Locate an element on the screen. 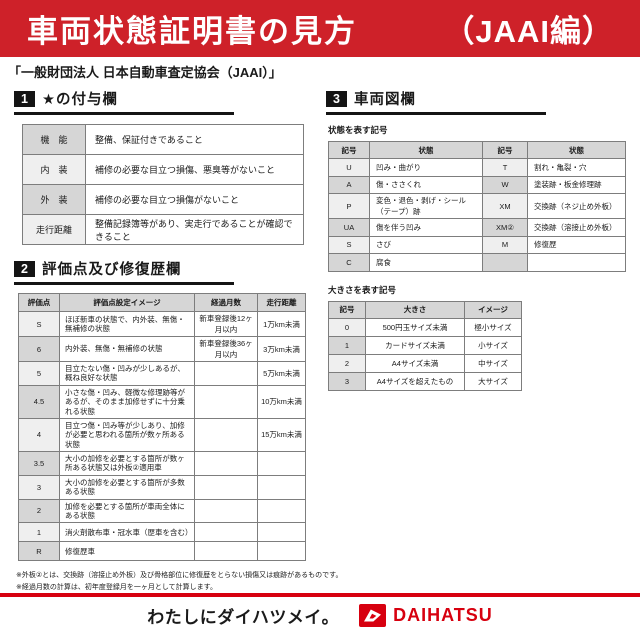 Image resolution: width=640 pixels, height=634 pixels. condition-cell: 交換跡（ネジ止め外板） is located at coordinates (576, 206).